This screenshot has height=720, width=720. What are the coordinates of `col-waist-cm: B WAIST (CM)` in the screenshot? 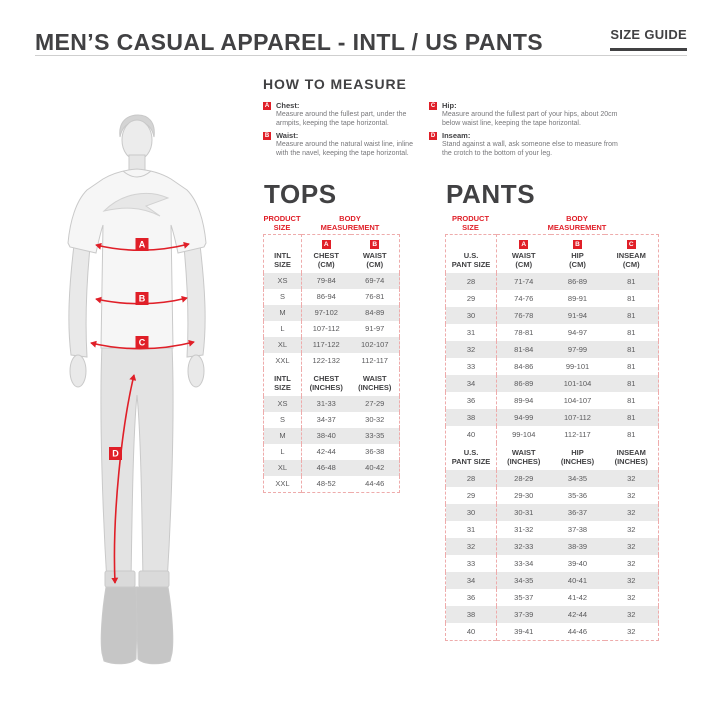 It's located at (374, 254).